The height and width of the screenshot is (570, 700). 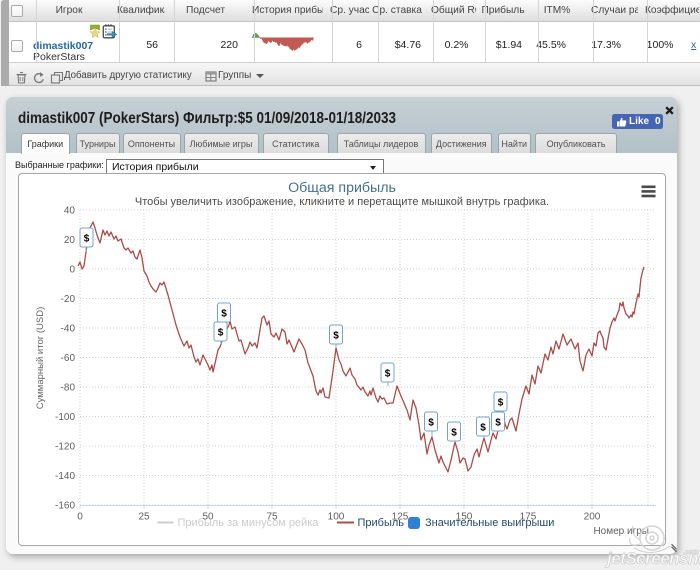 I want to click on svg-text: -120, so click(x=65, y=447).